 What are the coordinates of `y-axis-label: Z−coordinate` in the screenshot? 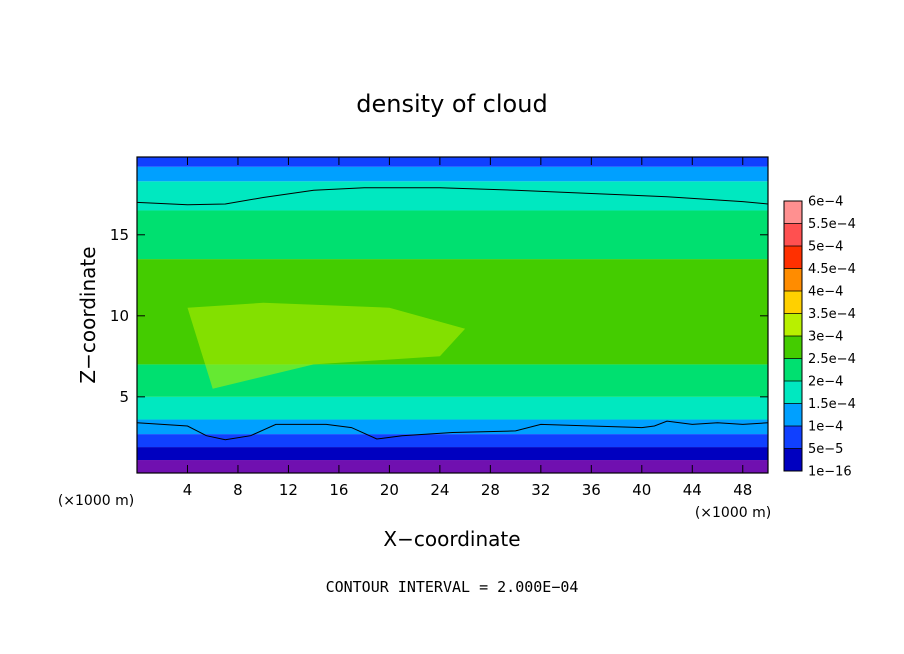 It's located at (88, 314).